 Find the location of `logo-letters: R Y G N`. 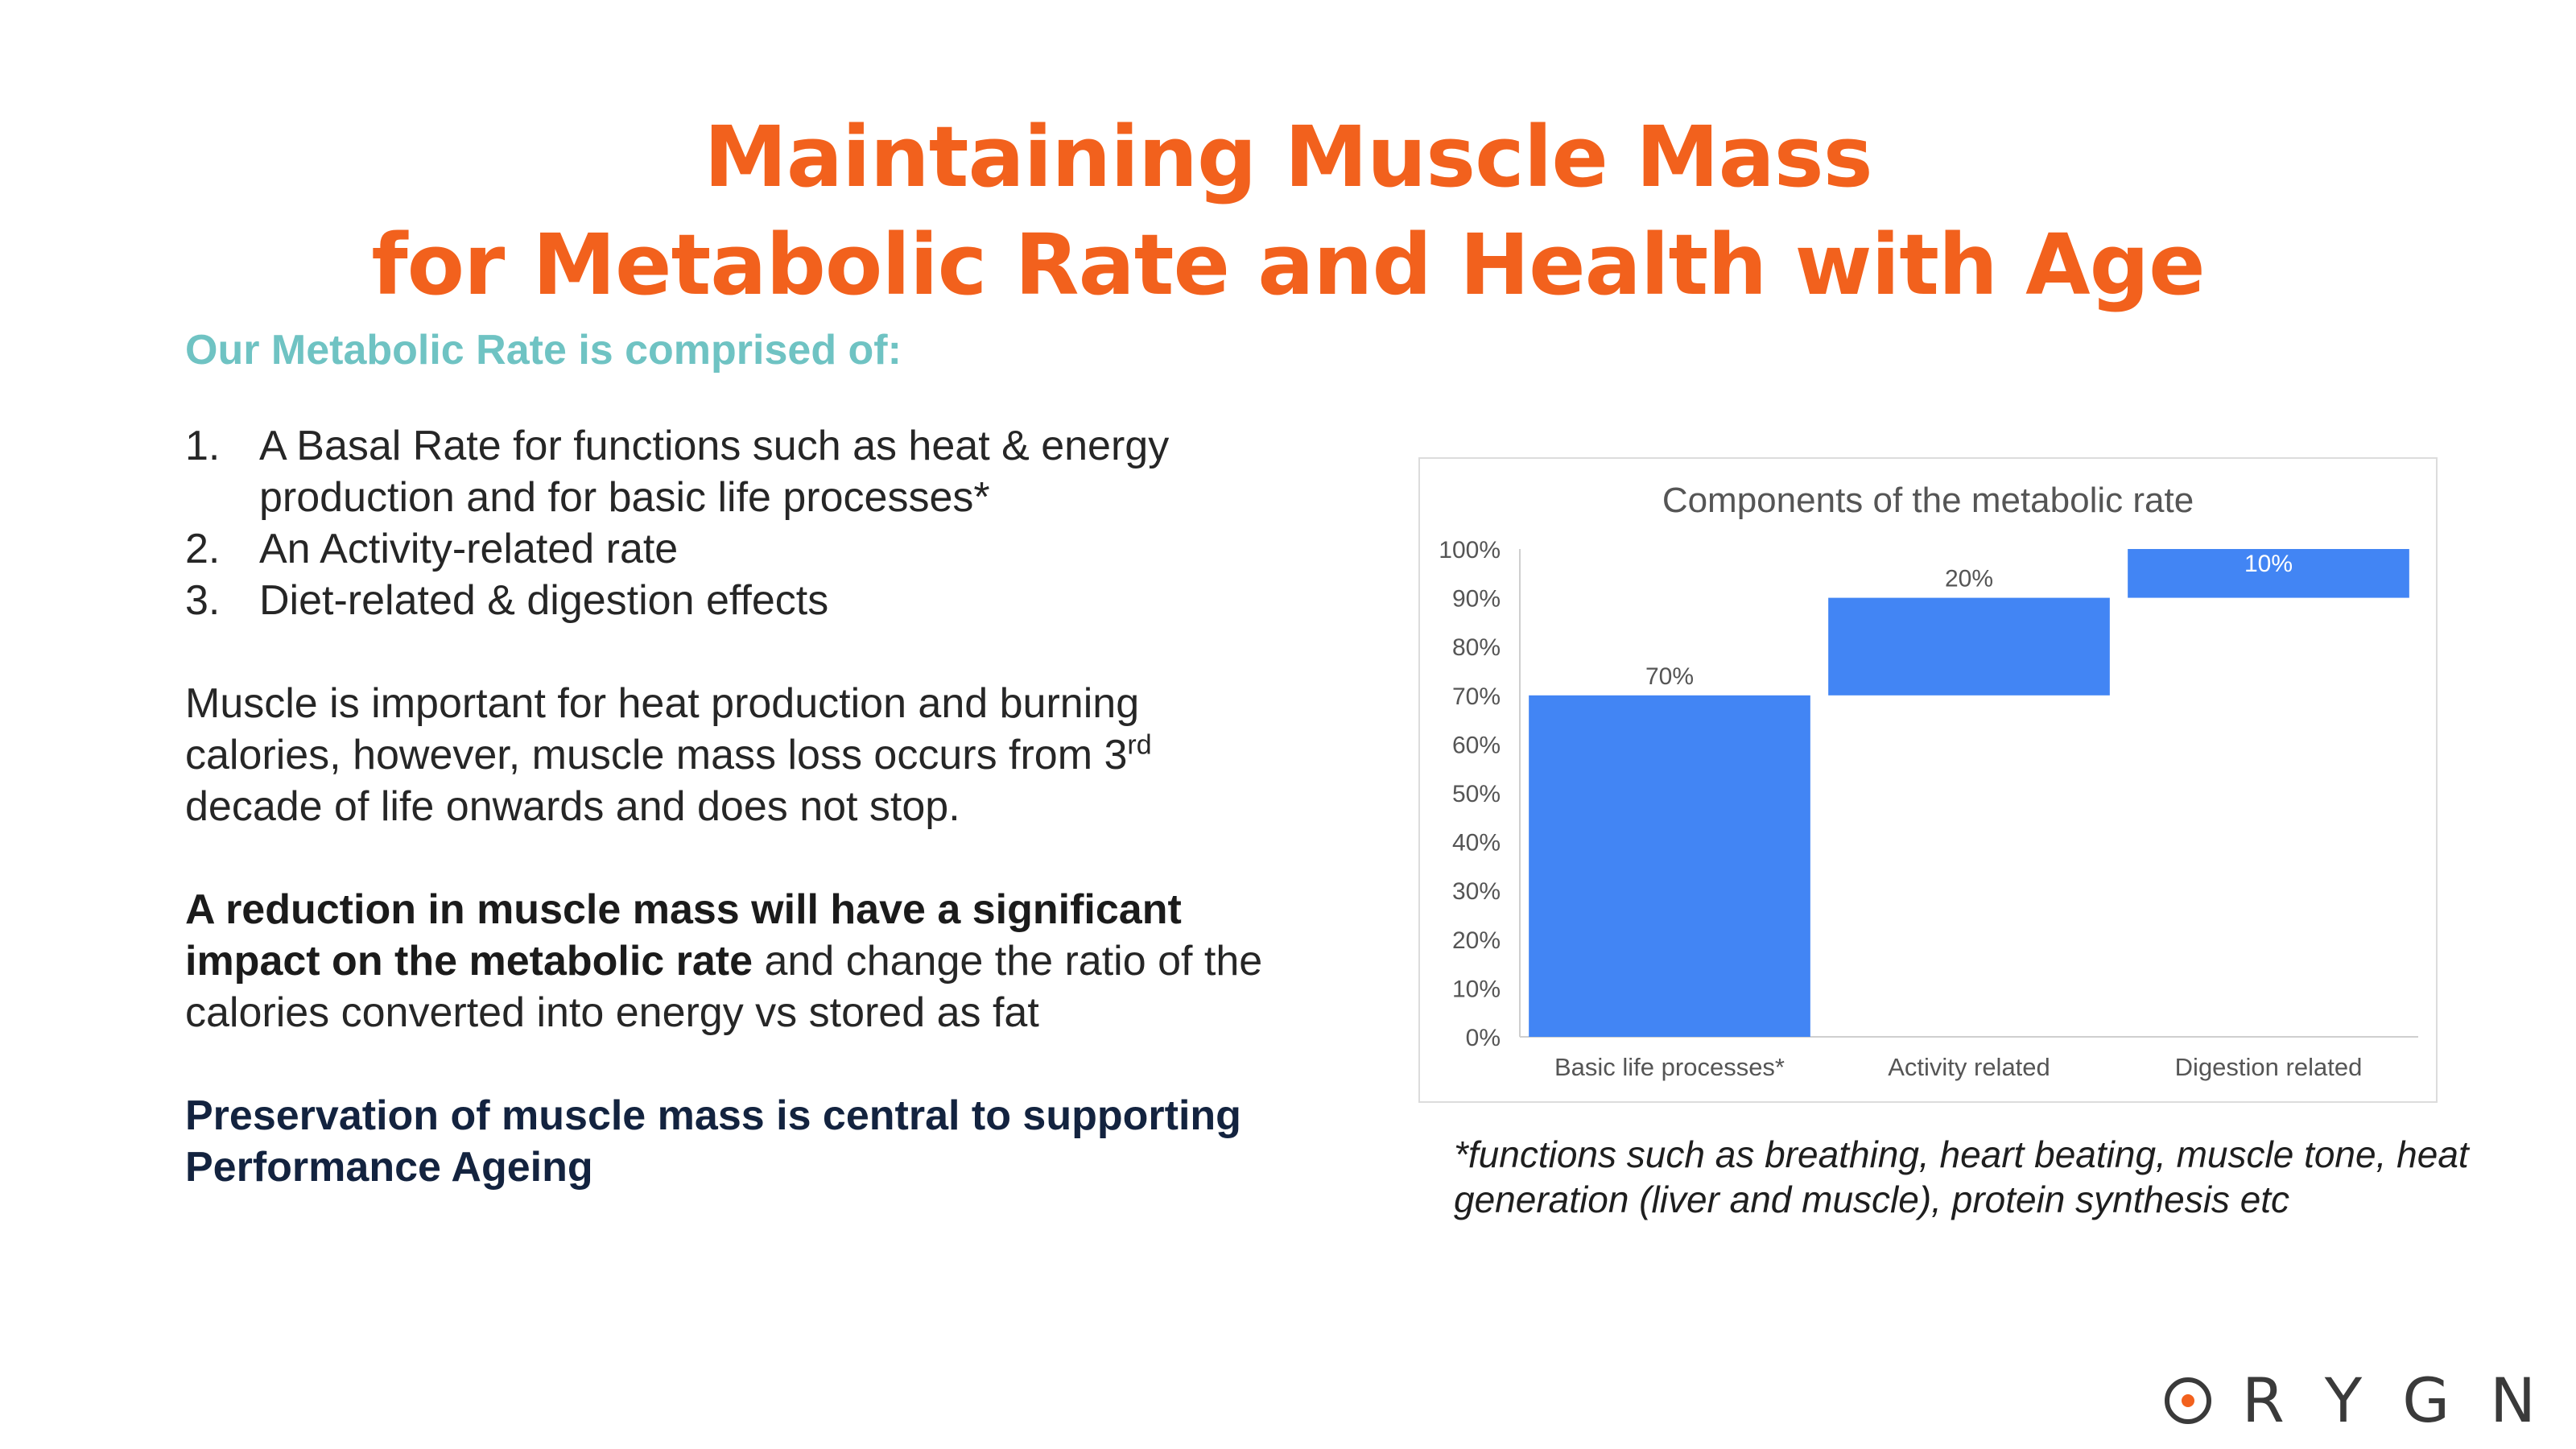

logo-letters: R Y G N is located at coordinates (2390, 1400).